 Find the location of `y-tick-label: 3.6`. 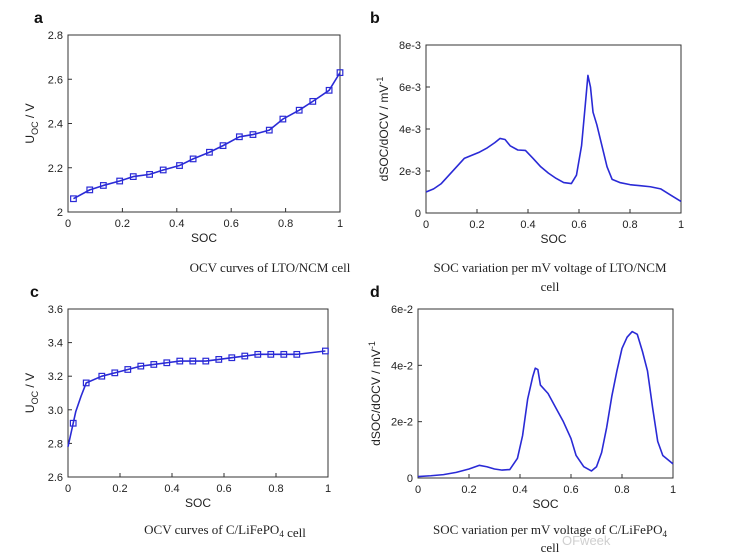

y-tick-label: 3.6 is located at coordinates (55, 310).